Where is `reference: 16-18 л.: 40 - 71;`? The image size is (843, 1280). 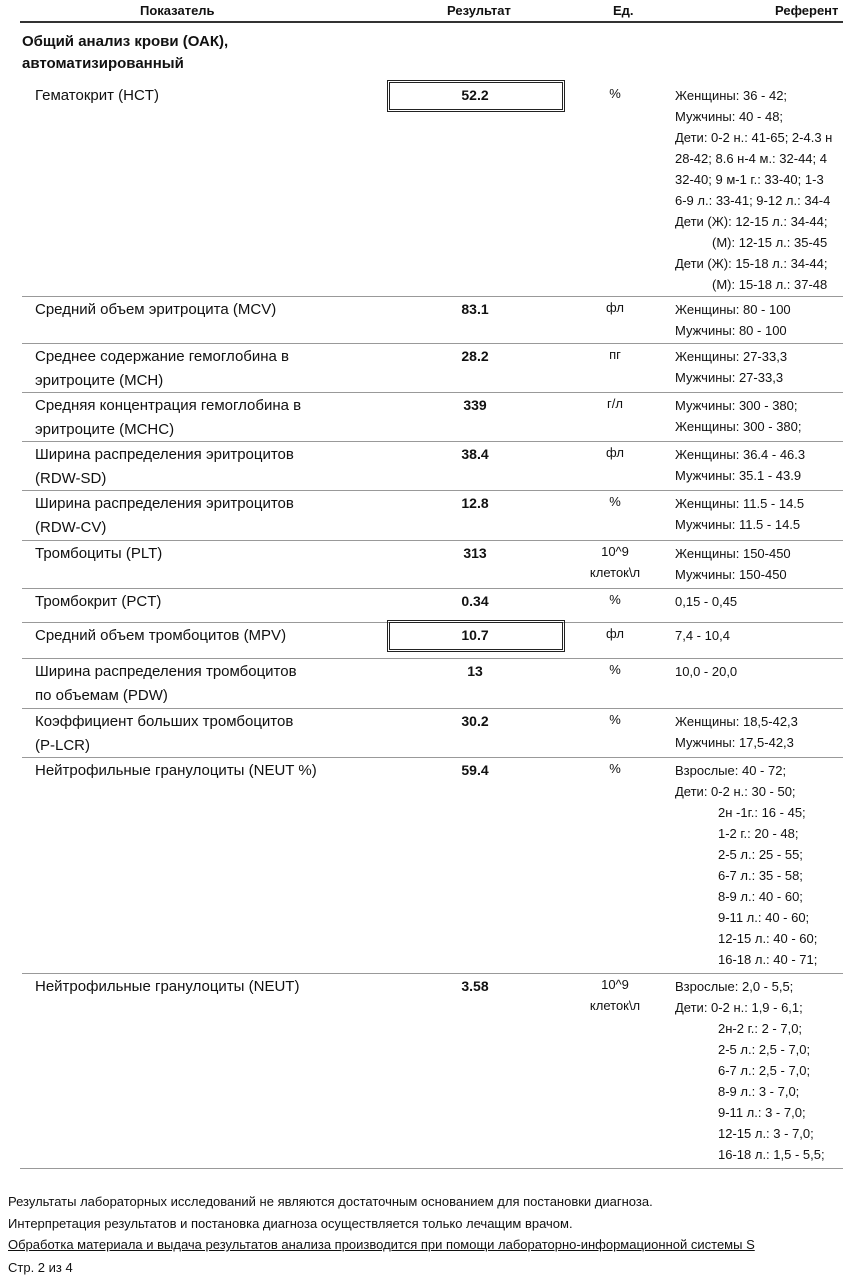
reference: 16-18 л.: 40 - 71; is located at coordinates (768, 959).